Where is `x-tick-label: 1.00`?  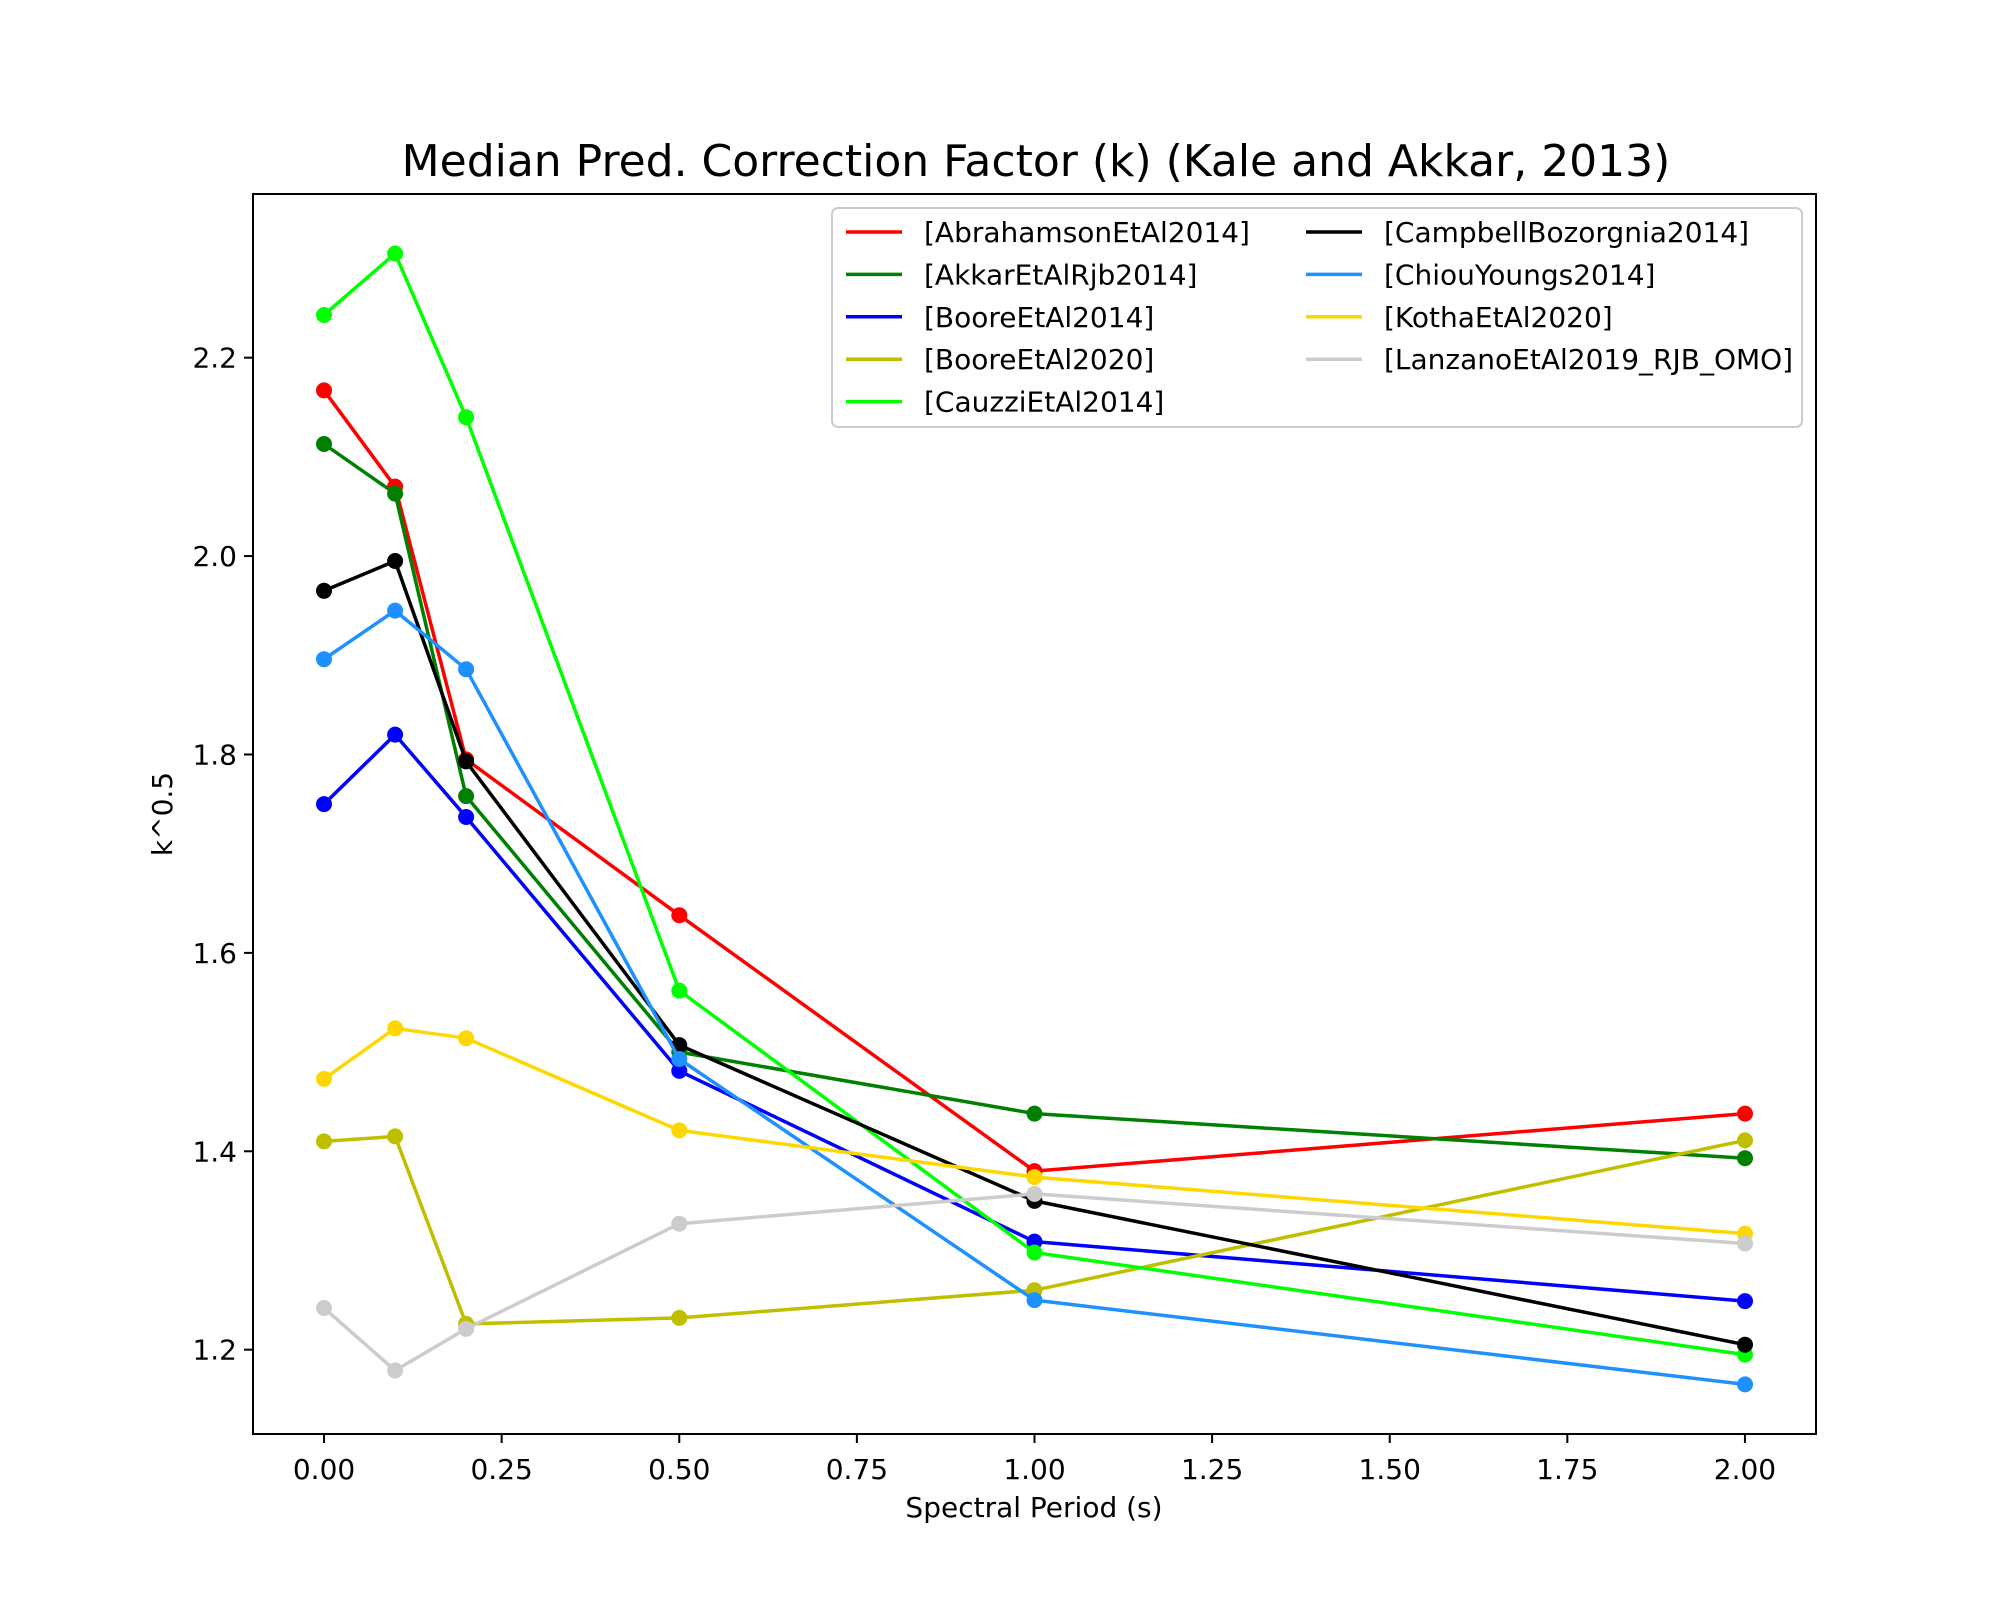 x-tick-label: 1.00 is located at coordinates (1034, 1469).